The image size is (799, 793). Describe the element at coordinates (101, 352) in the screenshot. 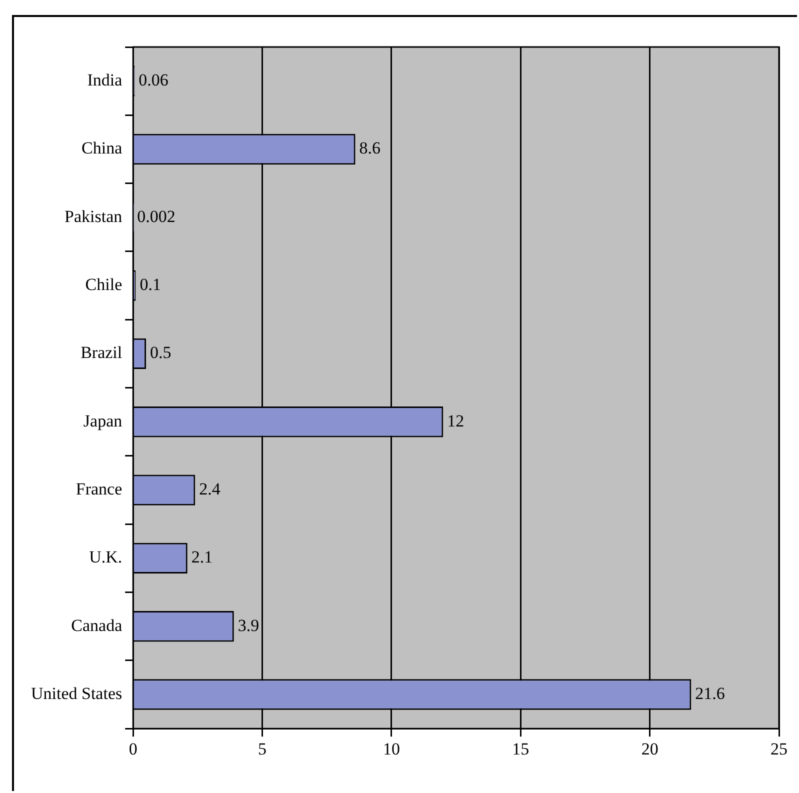

I see `y-tick-label: Brazil` at that location.